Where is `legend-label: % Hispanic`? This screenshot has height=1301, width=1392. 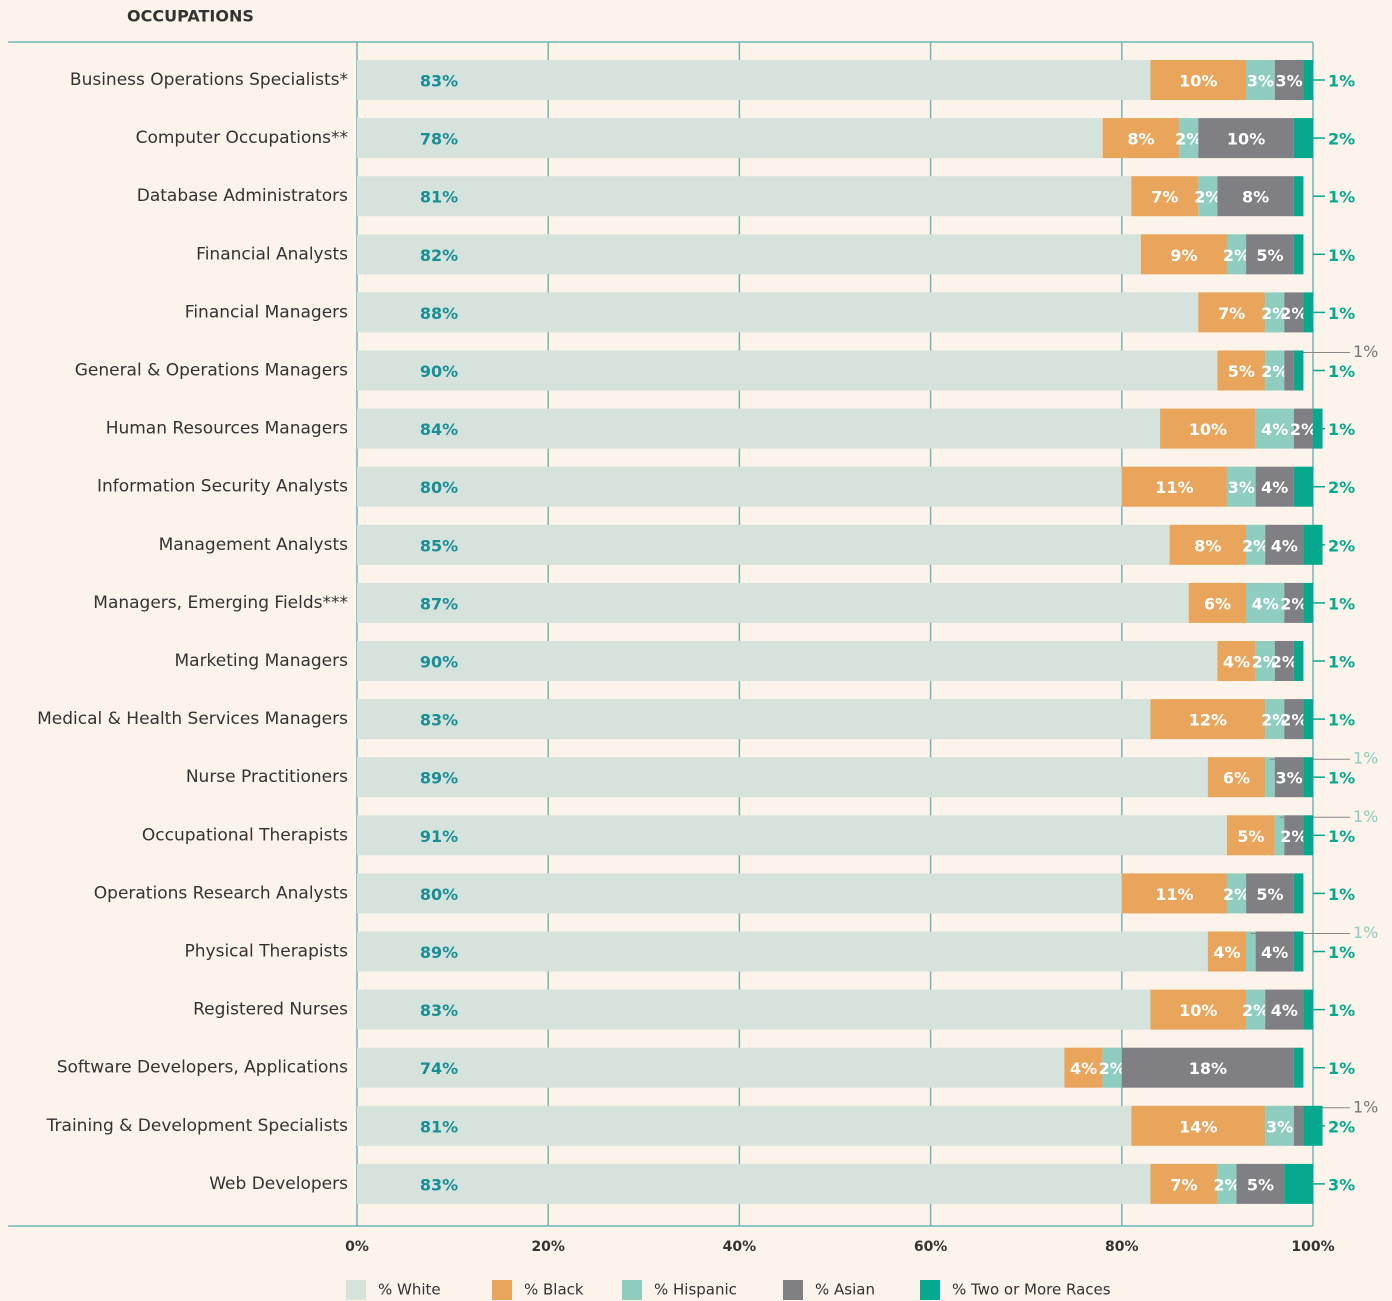 legend-label: % Hispanic is located at coordinates (695, 1290).